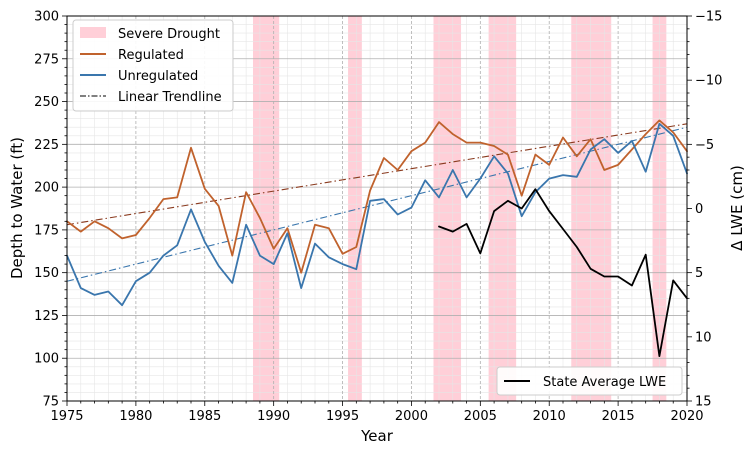  I want to click on legend-lower-box, so click(589, 381).